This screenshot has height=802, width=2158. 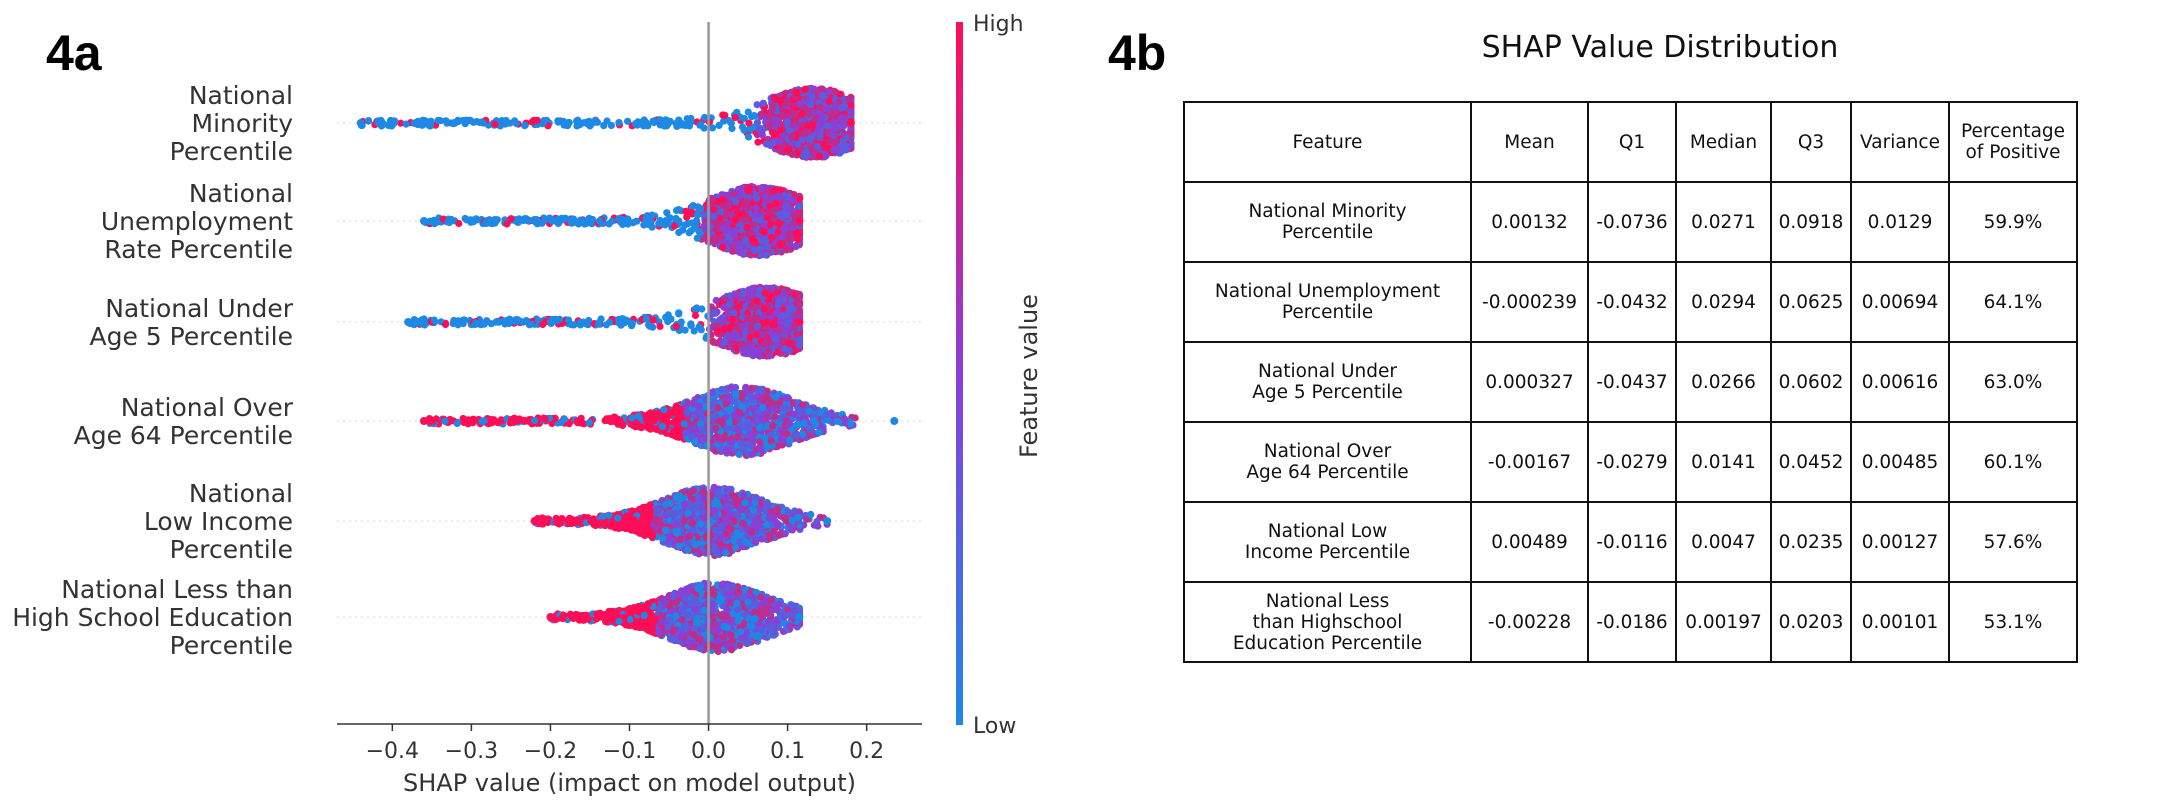 What do you see at coordinates (74, 53) in the screenshot?
I see `panel-a-label: 4a` at bounding box center [74, 53].